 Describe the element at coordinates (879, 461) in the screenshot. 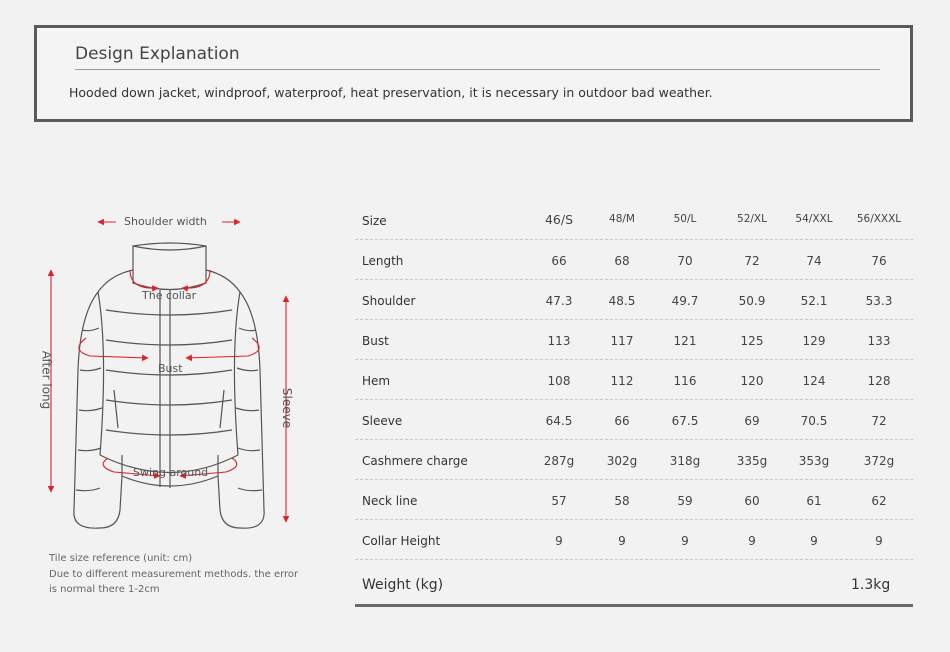

I see `table-cell: 372g` at that location.